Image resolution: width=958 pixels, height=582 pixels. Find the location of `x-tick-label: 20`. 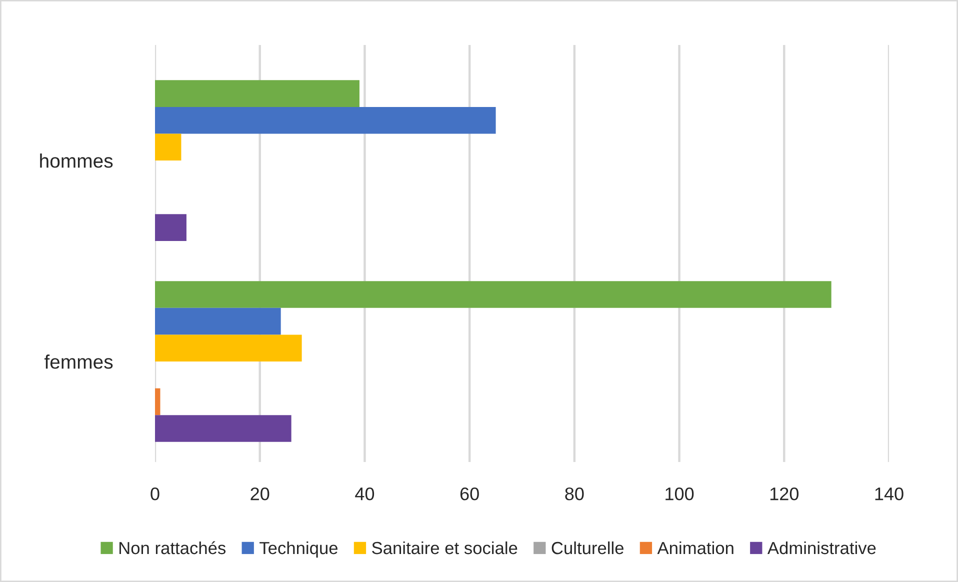

x-tick-label: 20 is located at coordinates (260, 493).